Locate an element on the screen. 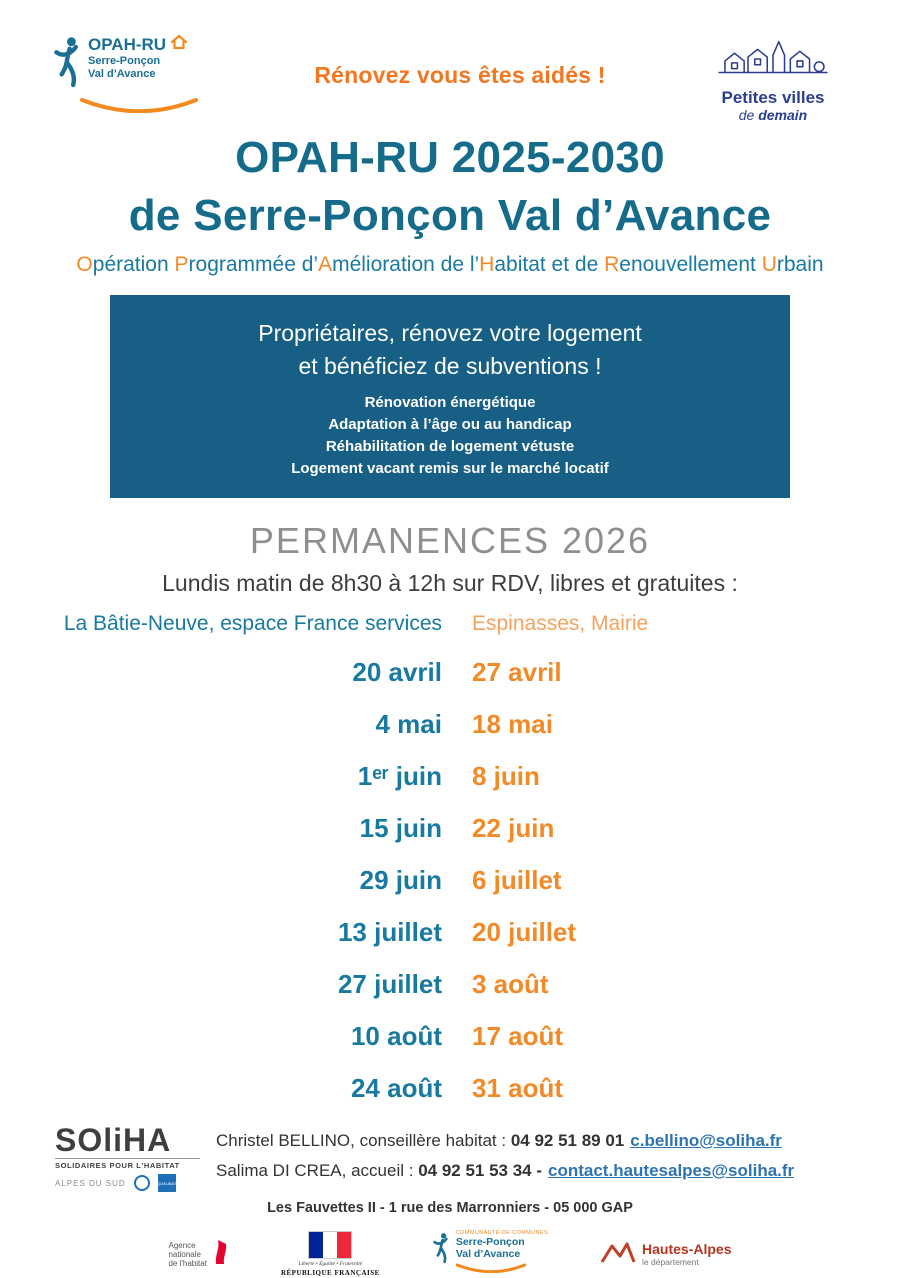 This screenshot has width=900, height=1278. date-item: 20 juillet is located at coordinates (524, 932).